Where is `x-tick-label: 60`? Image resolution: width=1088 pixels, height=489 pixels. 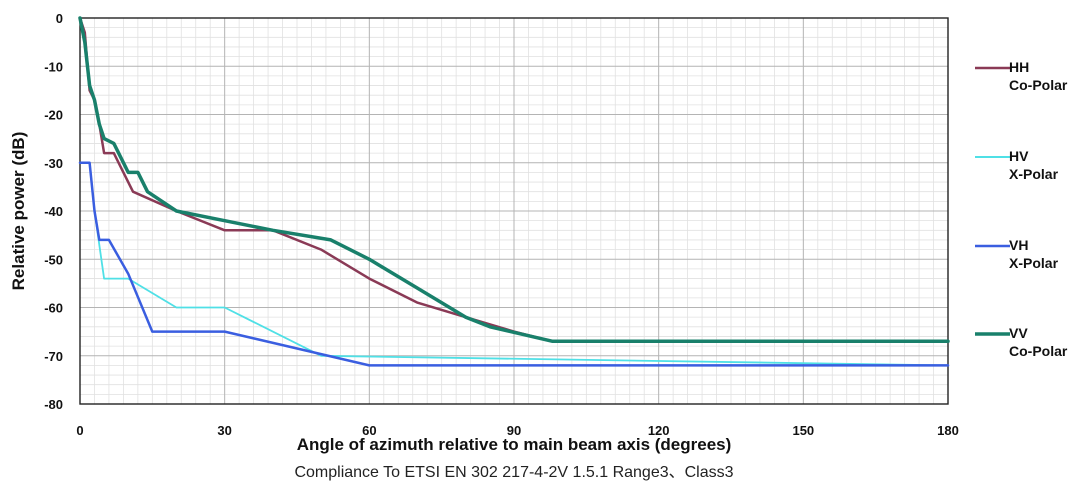
x-tick-label: 60 is located at coordinates (369, 430).